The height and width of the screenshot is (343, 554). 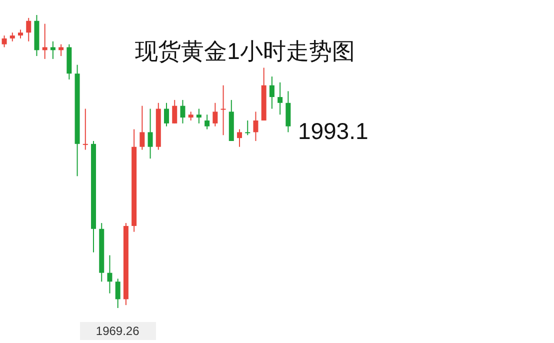 What do you see at coordinates (333, 132) in the screenshot?
I see `text: 1993.1` at bounding box center [333, 132].